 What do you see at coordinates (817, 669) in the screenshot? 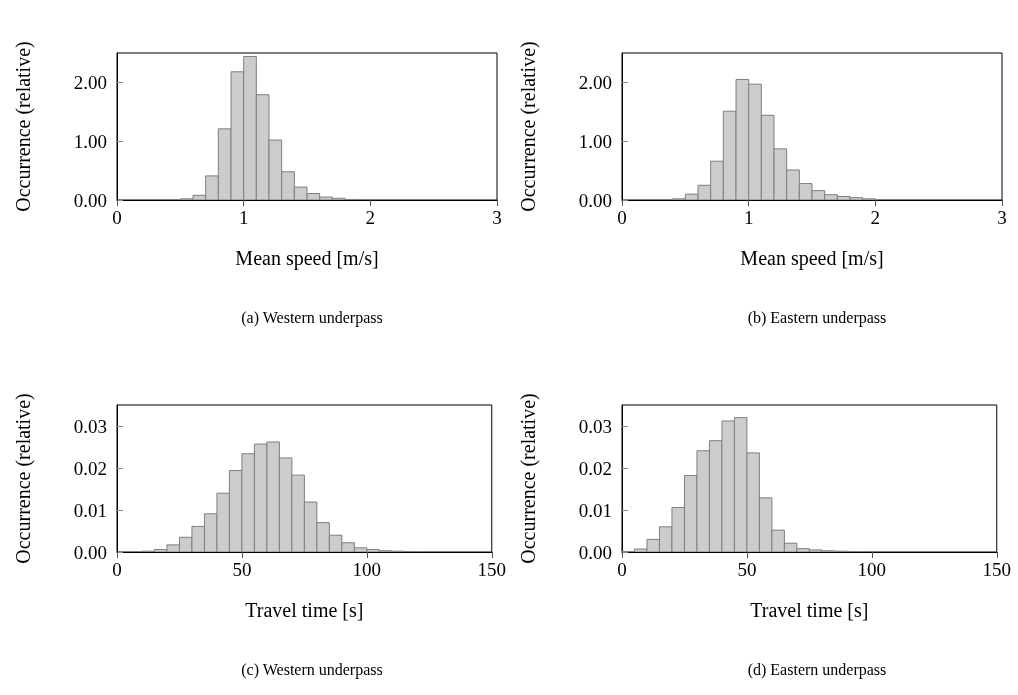
I see `text: (d) Eastern underpass` at bounding box center [817, 669].